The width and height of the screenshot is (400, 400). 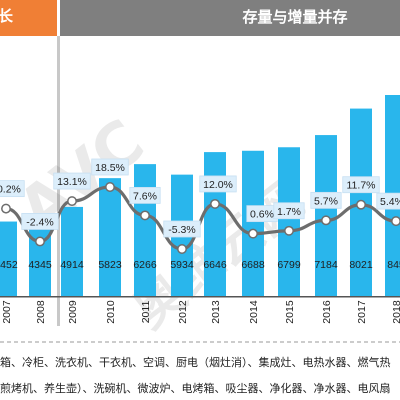 I want to click on year-label-2012: 2012, so click(x=183, y=312).